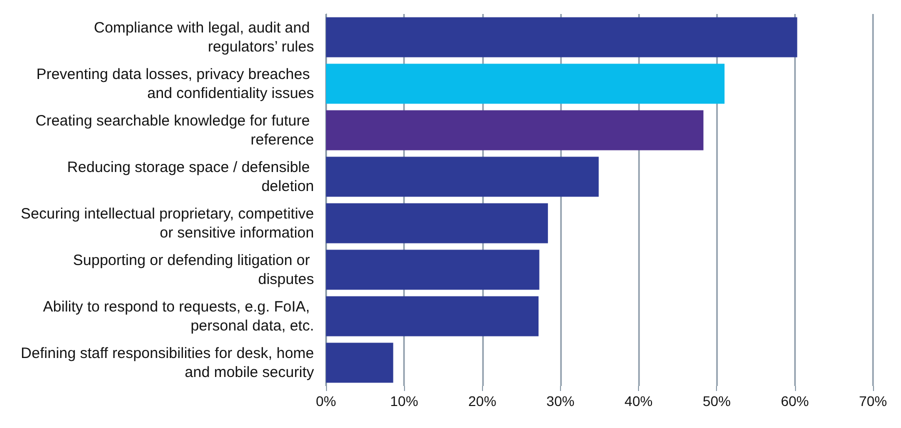 The width and height of the screenshot is (901, 428). I want to click on x-tick-label: 10%, so click(404, 401).